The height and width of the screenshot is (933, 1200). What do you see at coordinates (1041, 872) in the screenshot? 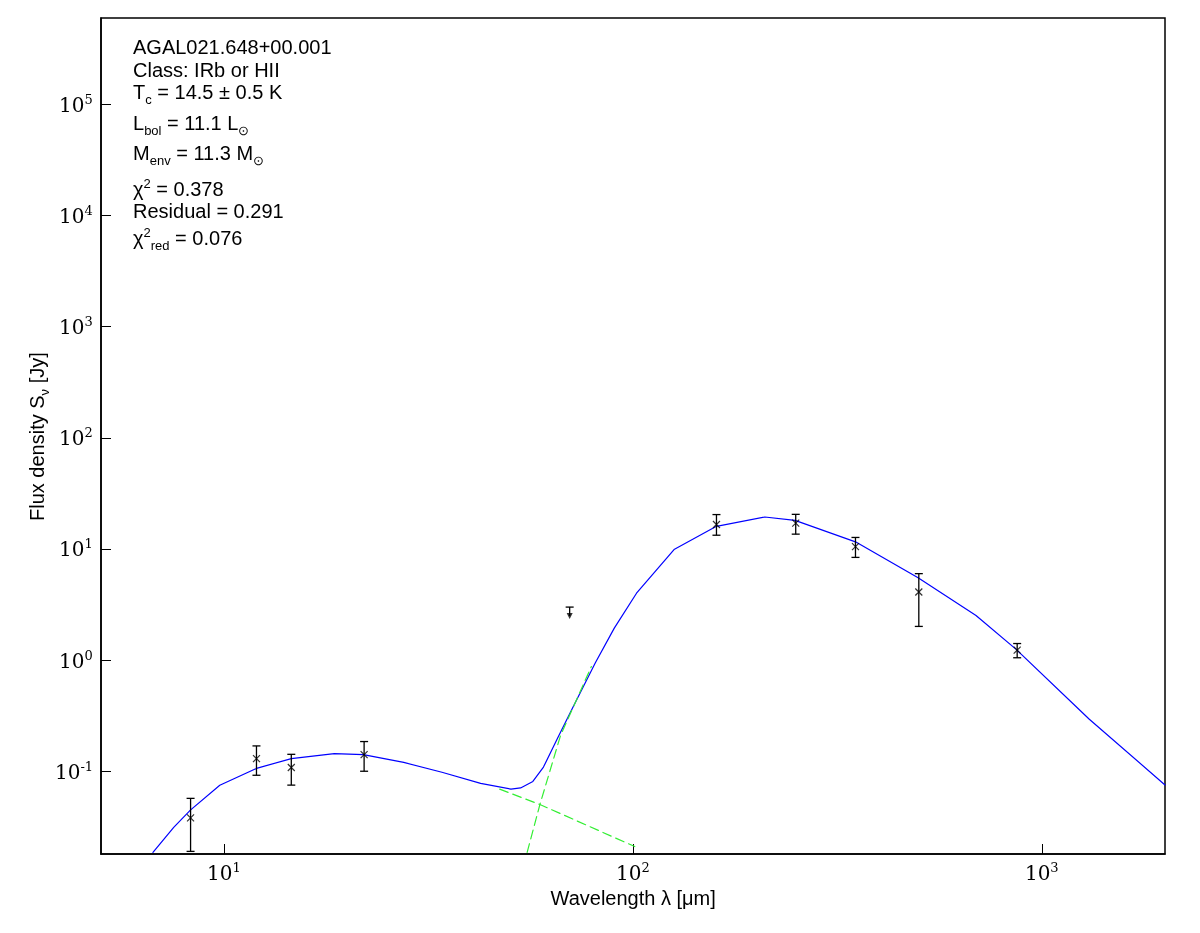
I see `x-tick-label: 10$^{3}$` at bounding box center [1041, 872].